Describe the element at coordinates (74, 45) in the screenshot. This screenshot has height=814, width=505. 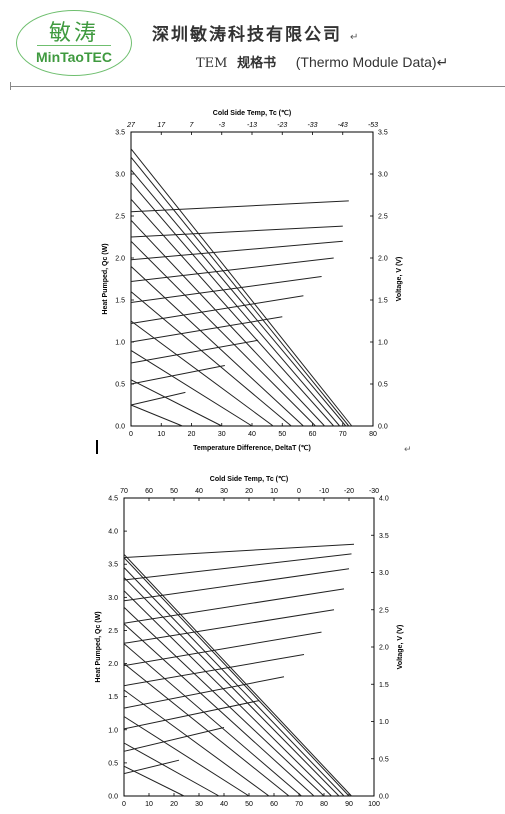
I see `logo-divider` at that location.